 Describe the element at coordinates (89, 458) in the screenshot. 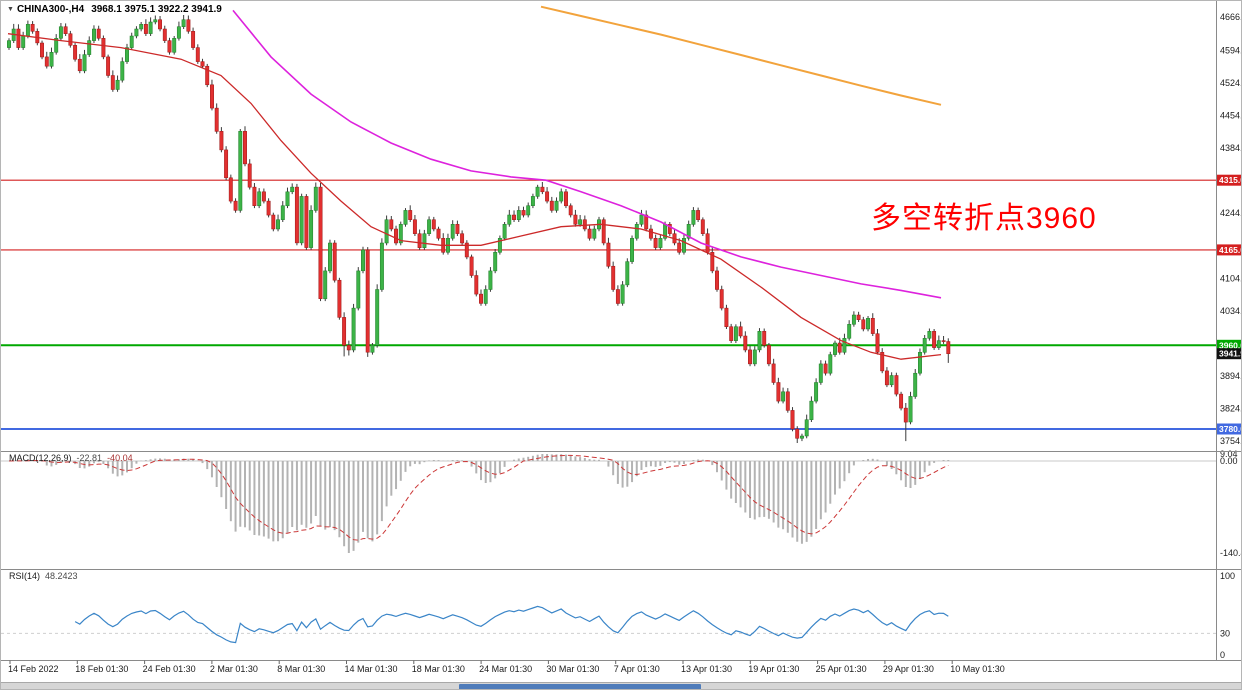

I see `macd-value-main: -22.81` at that location.